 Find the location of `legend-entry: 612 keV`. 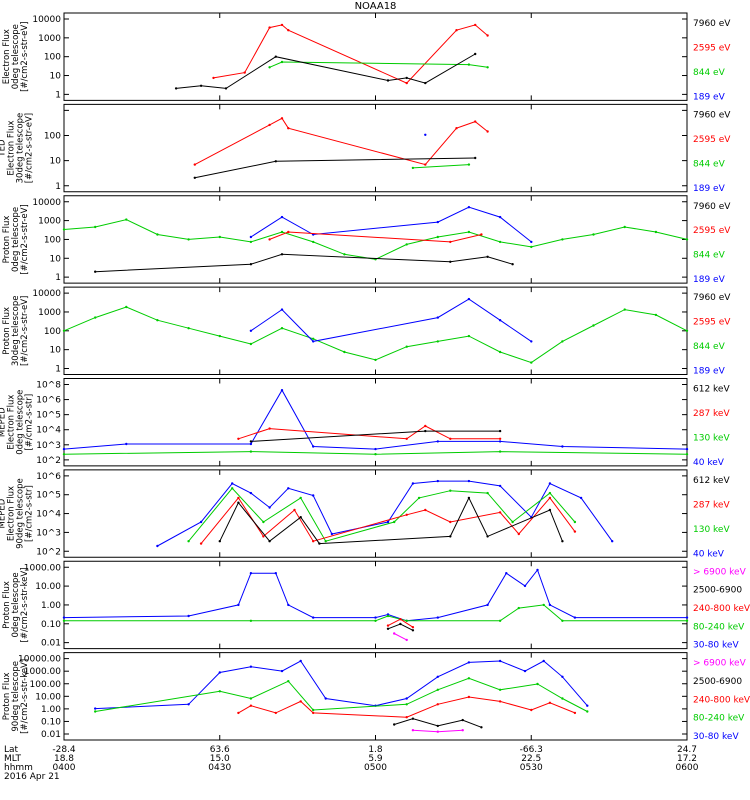

legend-entry: 612 keV is located at coordinates (711, 390).